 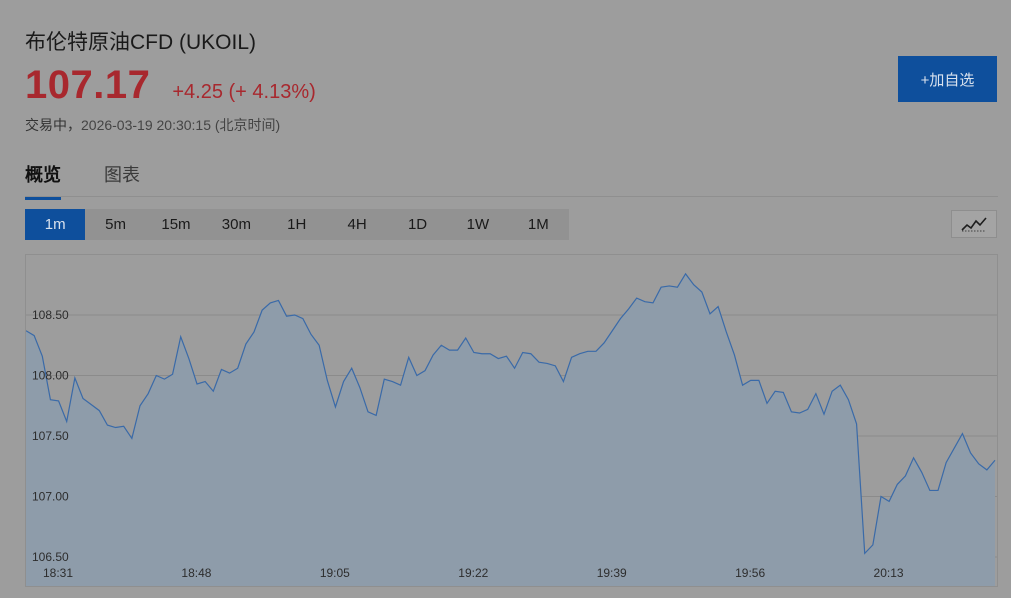 I want to click on interval-5m: 5m, so click(x=115, y=224).